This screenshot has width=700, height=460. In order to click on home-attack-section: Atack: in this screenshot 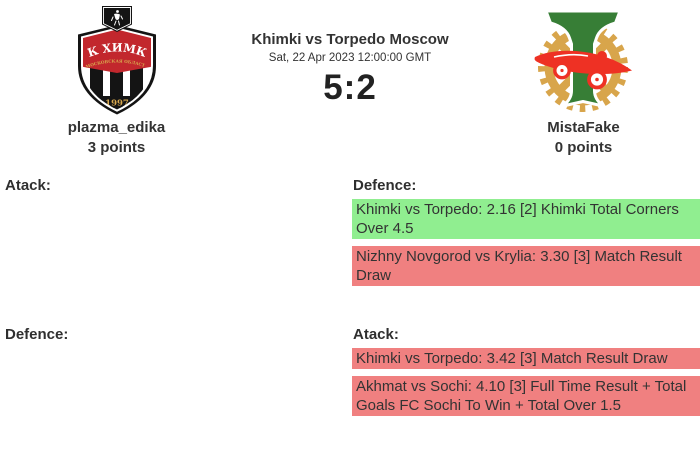, I will do `click(175, 234)`.